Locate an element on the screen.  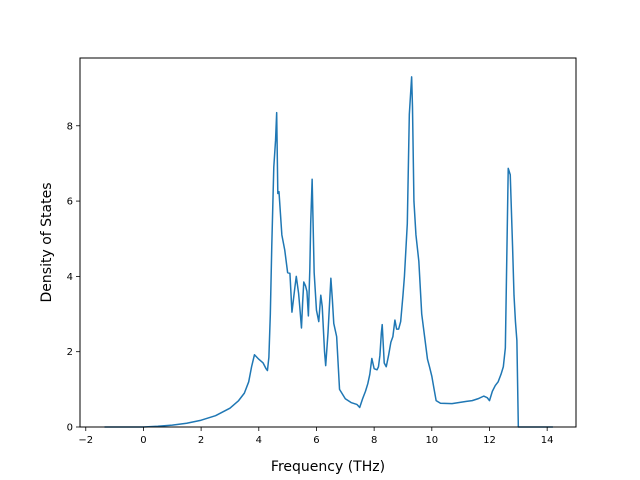
y-tick-label: 2 is located at coordinates (70, 352).